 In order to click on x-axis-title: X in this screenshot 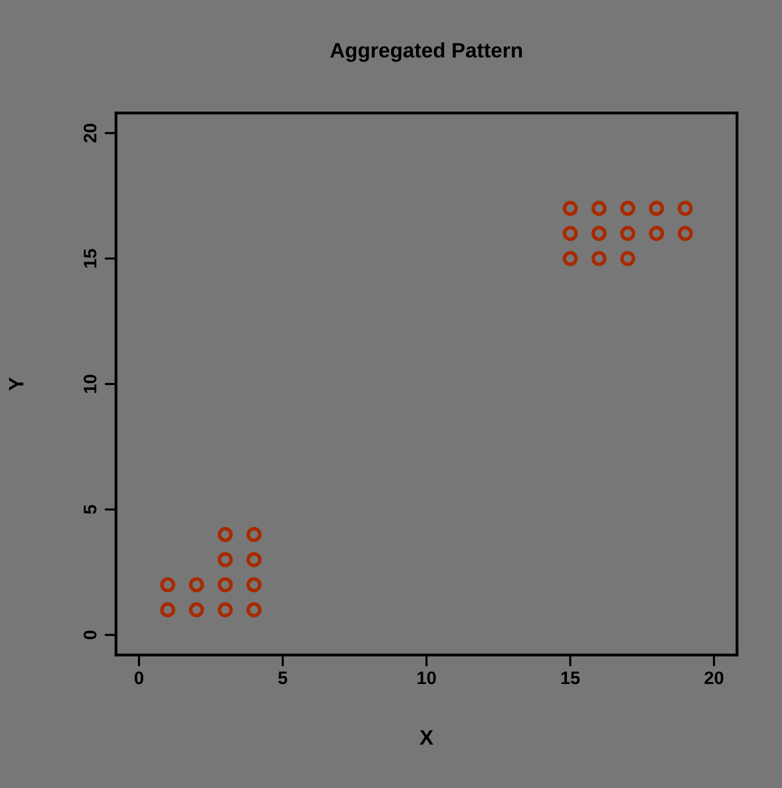, I will do `click(427, 737)`.